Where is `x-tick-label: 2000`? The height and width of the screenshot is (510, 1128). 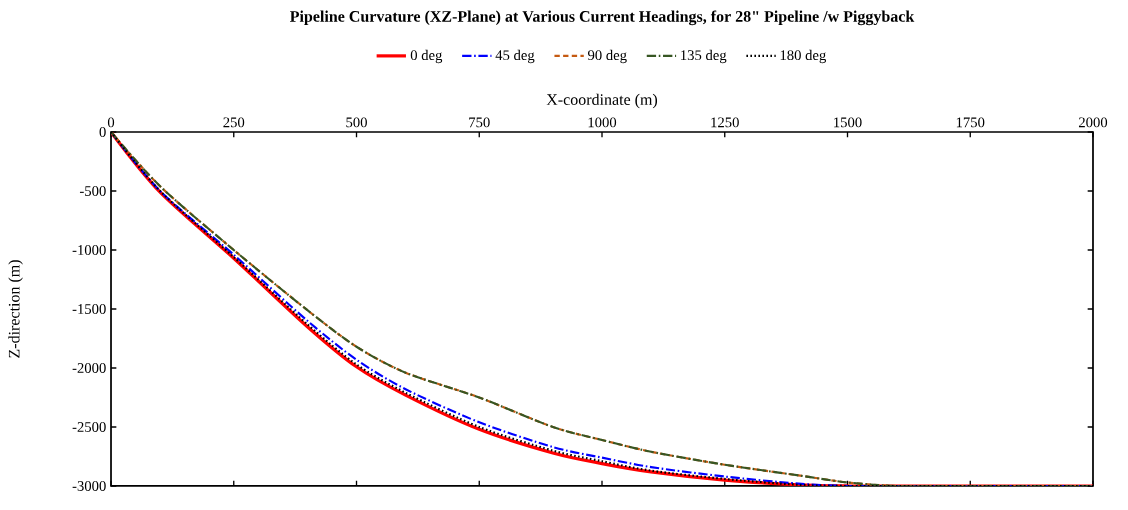 x-tick-label: 2000 is located at coordinates (1093, 122).